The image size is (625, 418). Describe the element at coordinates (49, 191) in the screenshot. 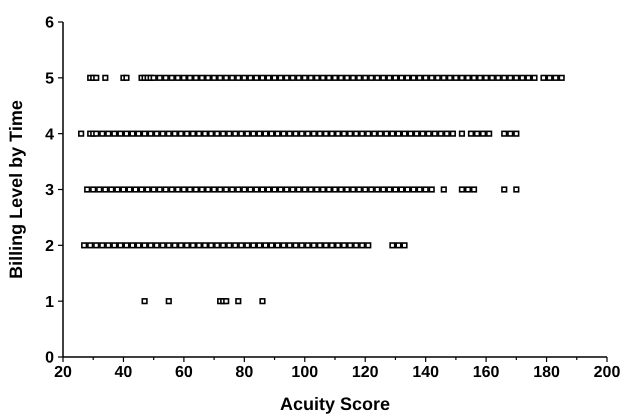

I see `y-tick-label: 3` at that location.